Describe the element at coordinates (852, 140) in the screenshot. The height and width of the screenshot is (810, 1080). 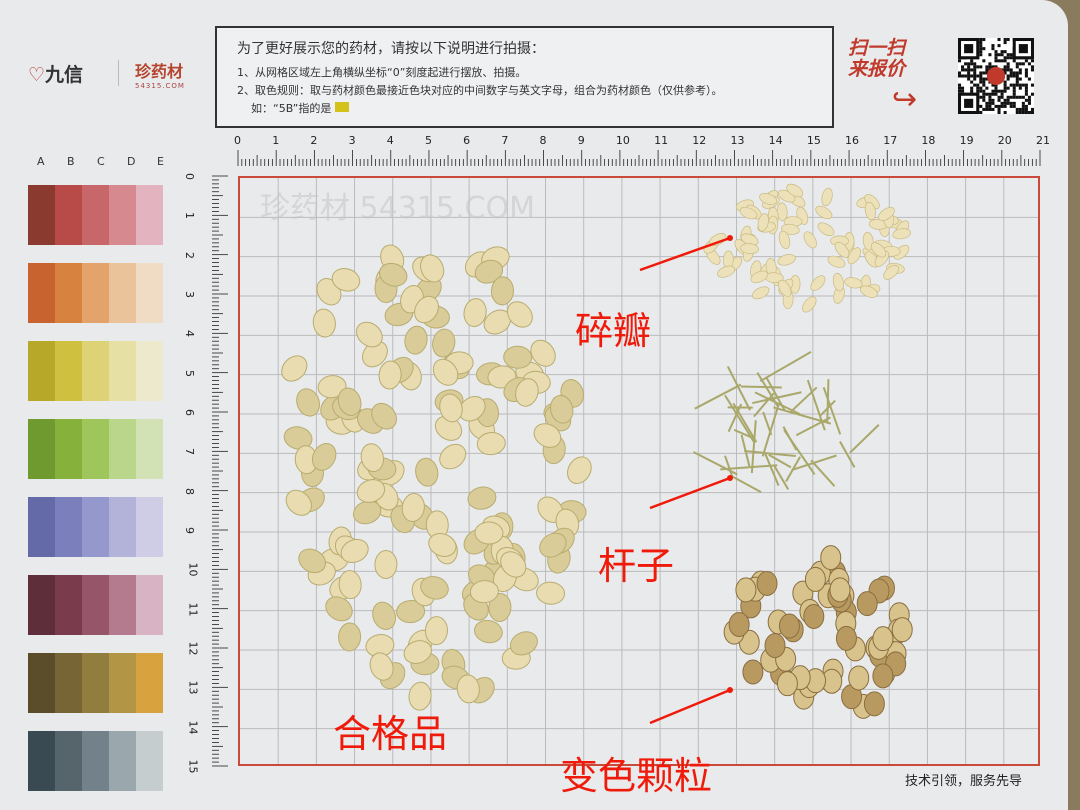
I see `x-ruler-label: 16` at that location.